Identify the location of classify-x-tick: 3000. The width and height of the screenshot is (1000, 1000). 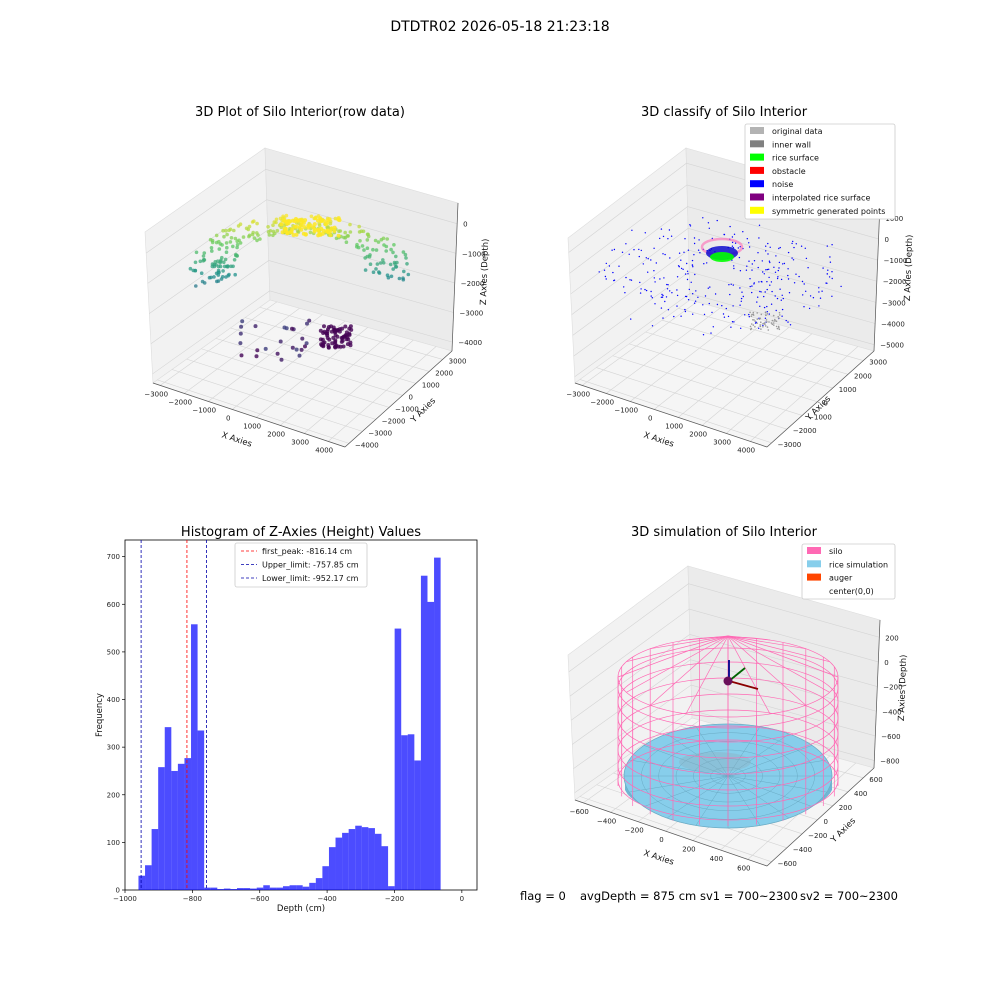
(722, 442).